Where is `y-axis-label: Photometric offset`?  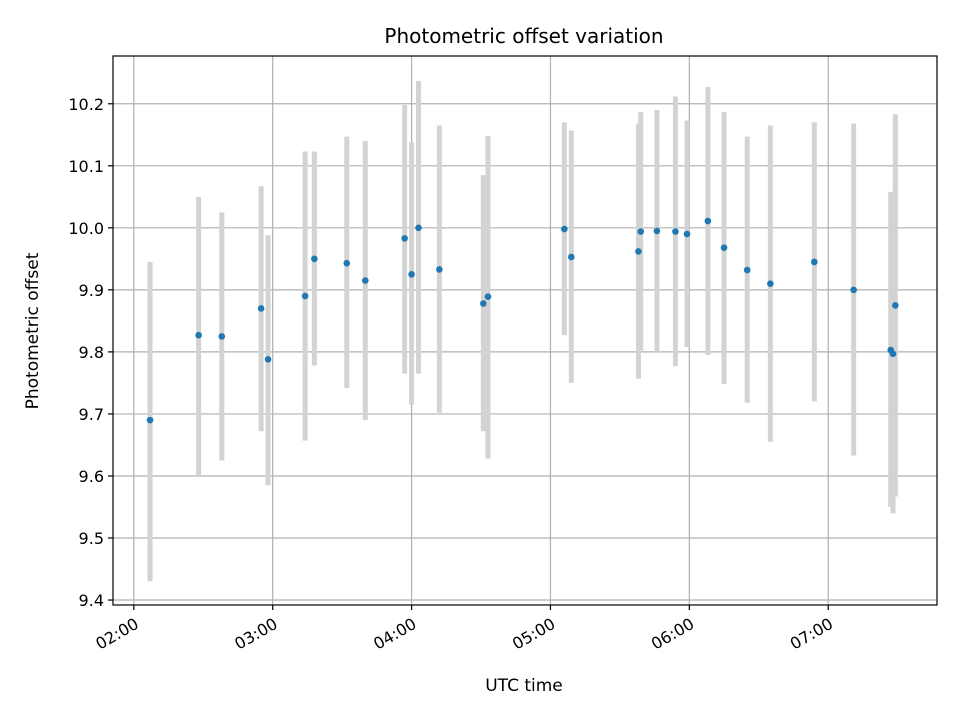 y-axis-label: Photometric offset is located at coordinates (33, 330).